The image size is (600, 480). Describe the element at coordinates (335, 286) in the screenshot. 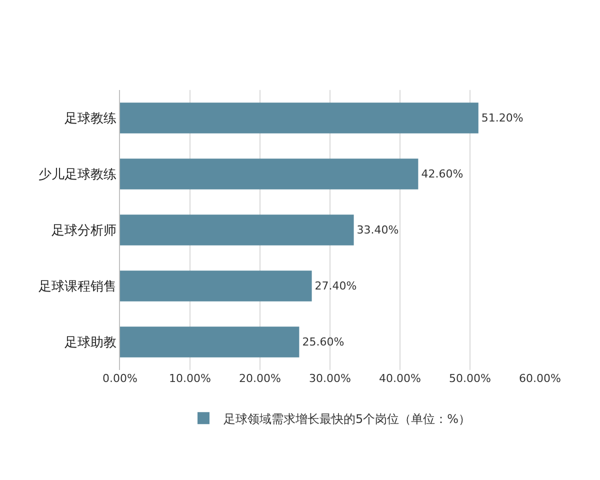

I see `data-label: 27.40%` at that location.